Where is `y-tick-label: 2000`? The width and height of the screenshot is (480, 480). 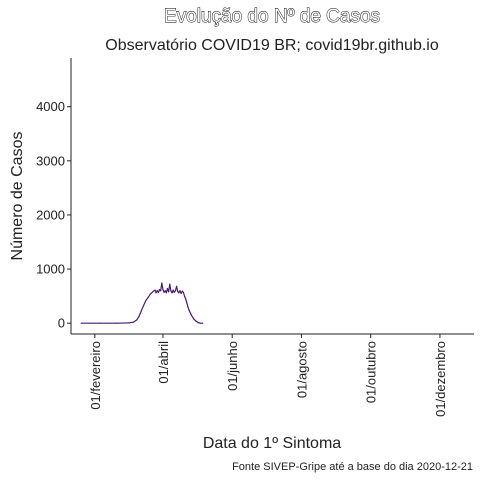
y-tick-label: 2000 is located at coordinates (50, 214).